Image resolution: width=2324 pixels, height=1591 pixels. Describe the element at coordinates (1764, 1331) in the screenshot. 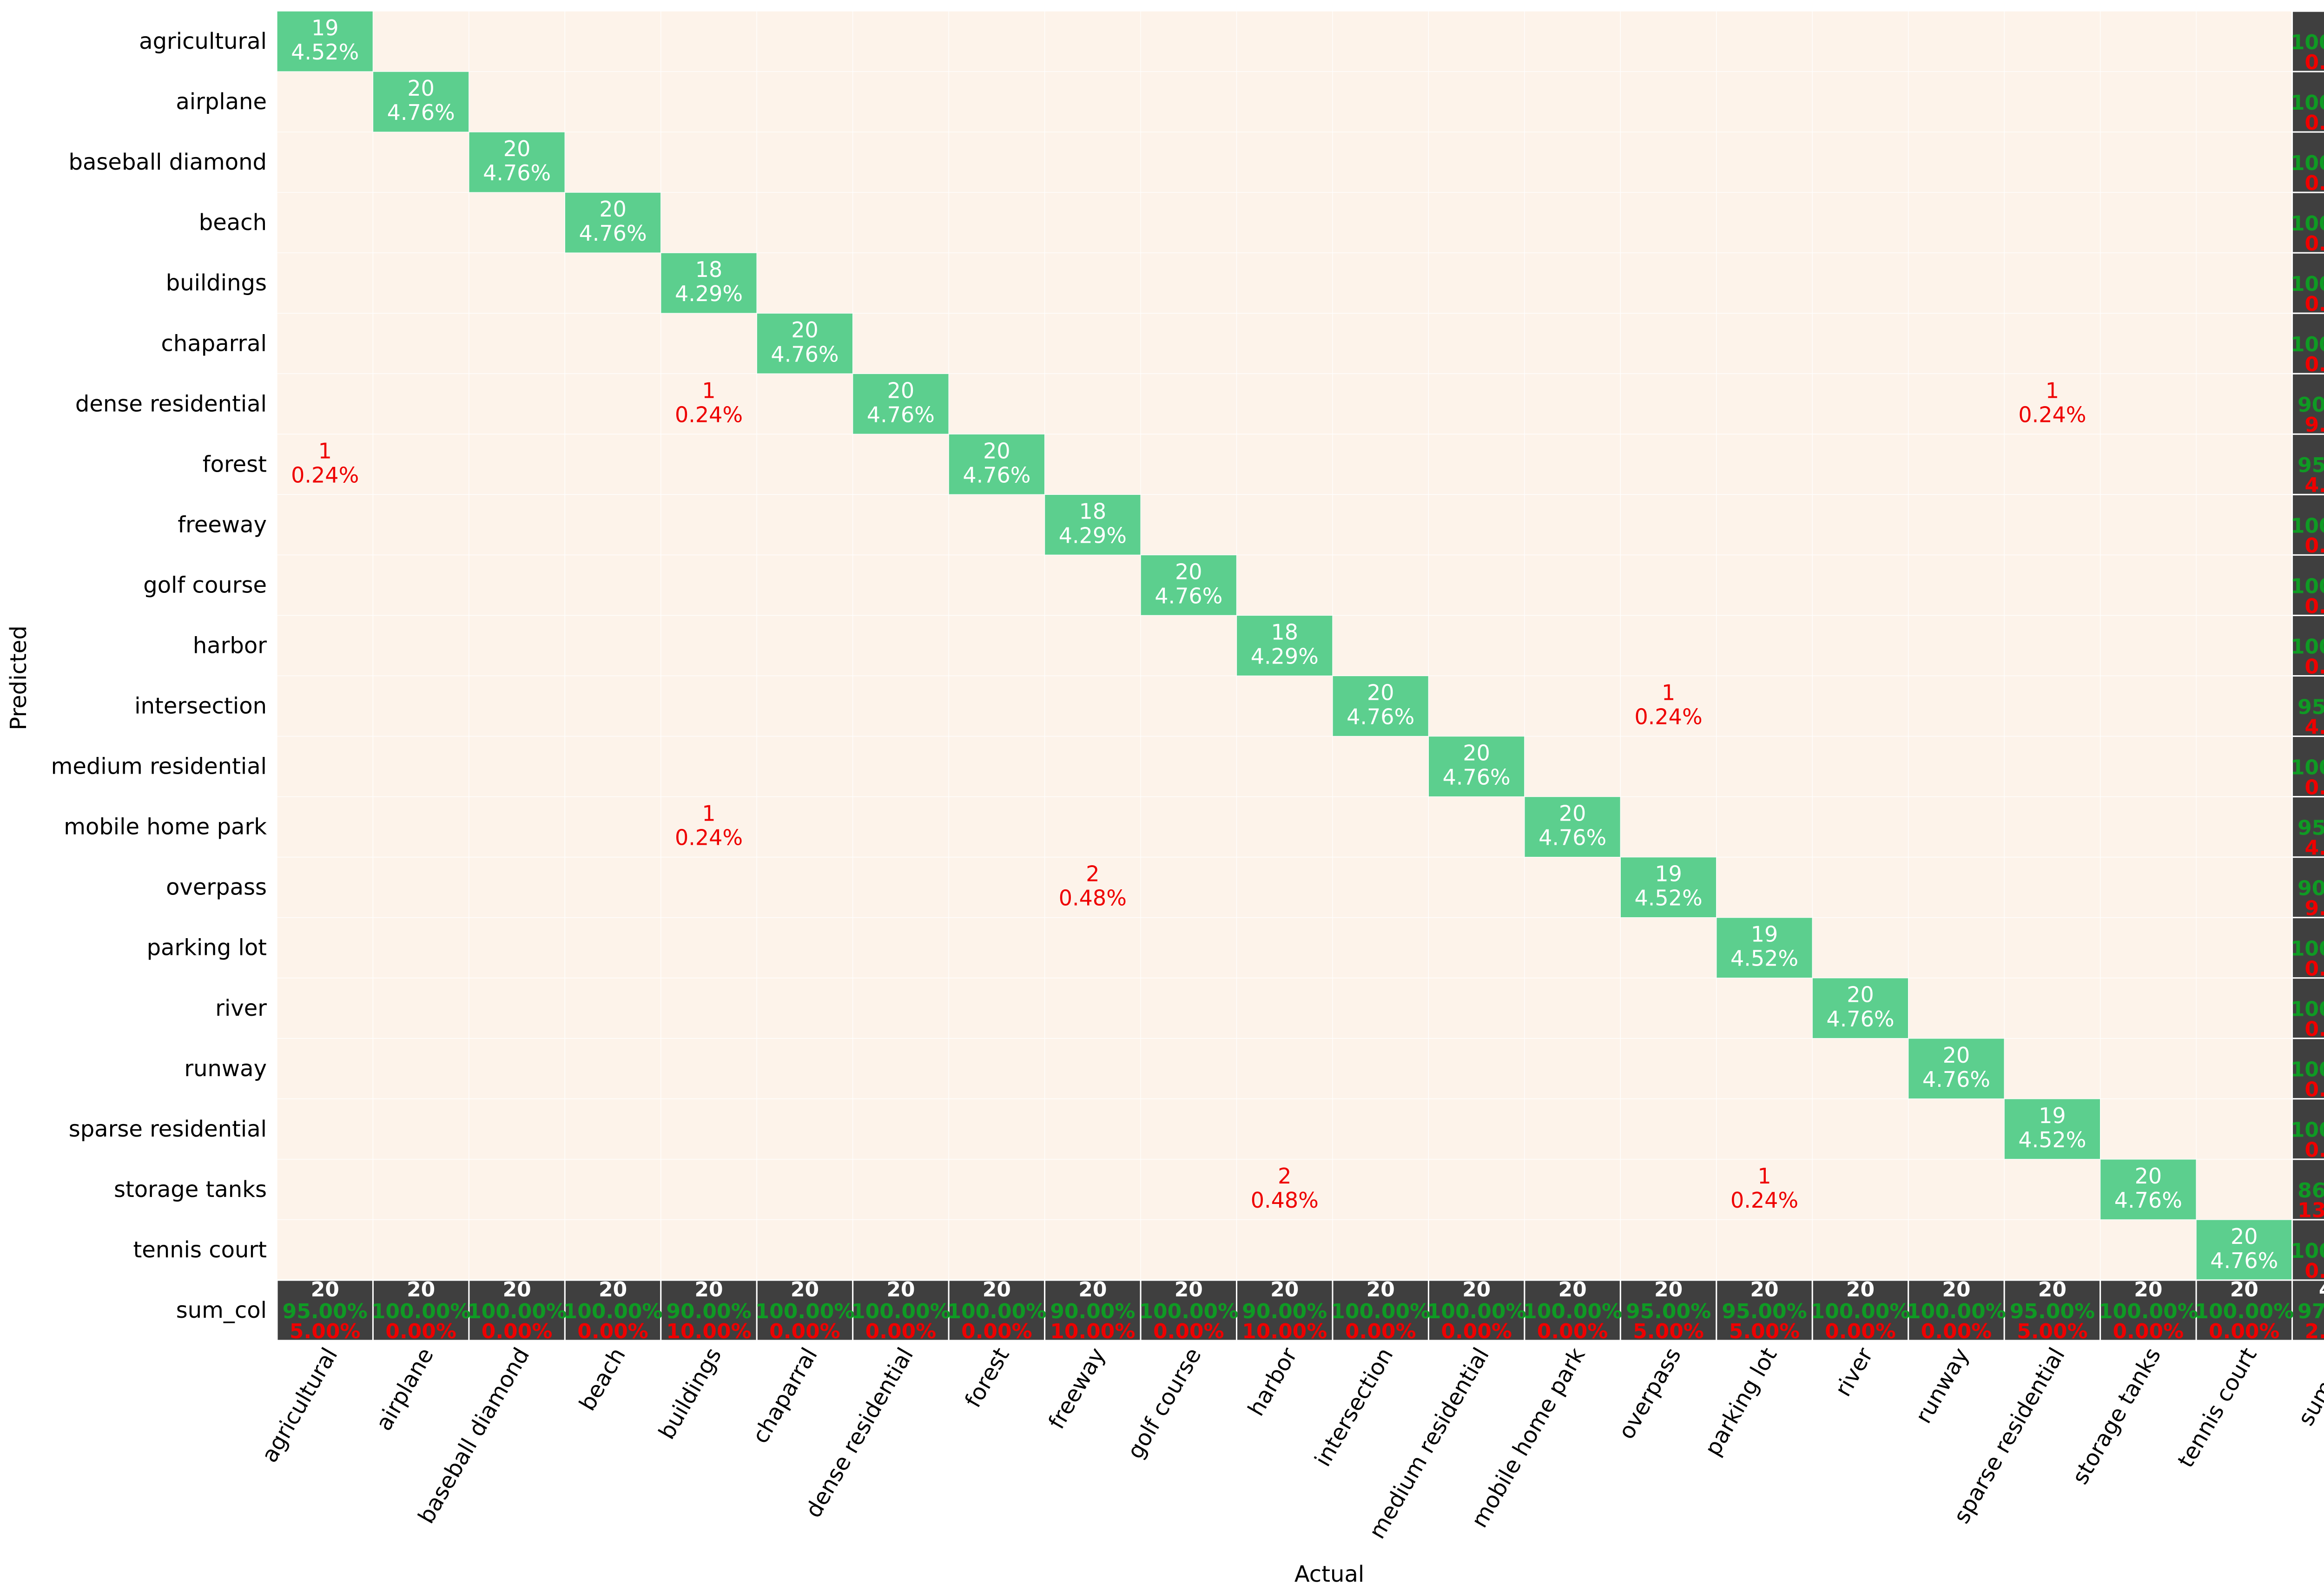

I see `col-sum-error: 5.00%` at that location.